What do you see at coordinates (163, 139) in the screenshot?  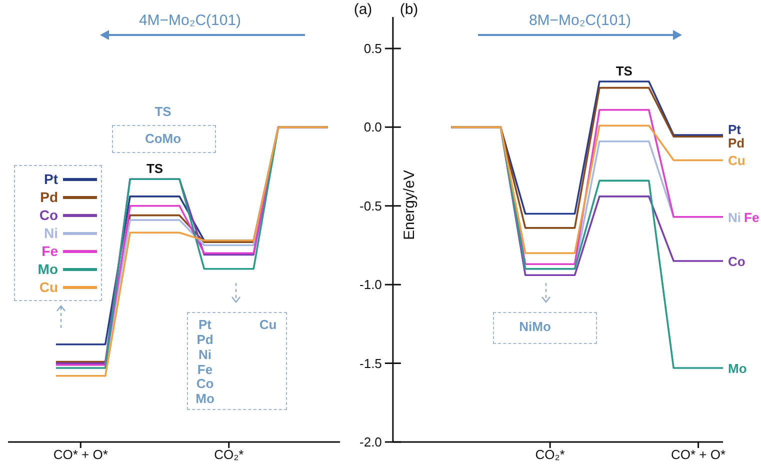 I see `annotation: CoMo` at bounding box center [163, 139].